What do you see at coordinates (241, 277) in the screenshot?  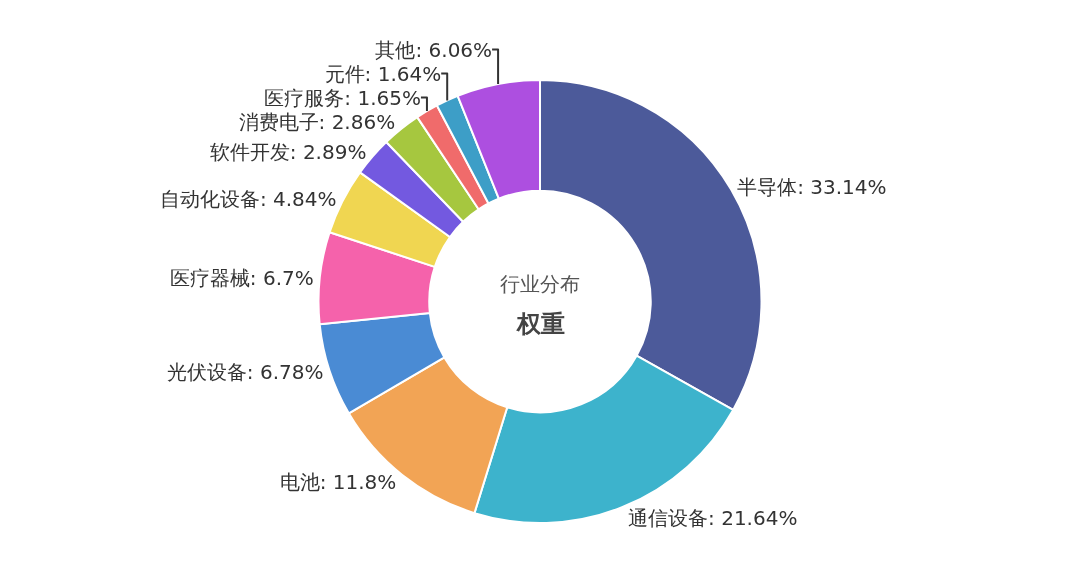 I see `slice-label: 医疗器械: 6.7%` at bounding box center [241, 277].